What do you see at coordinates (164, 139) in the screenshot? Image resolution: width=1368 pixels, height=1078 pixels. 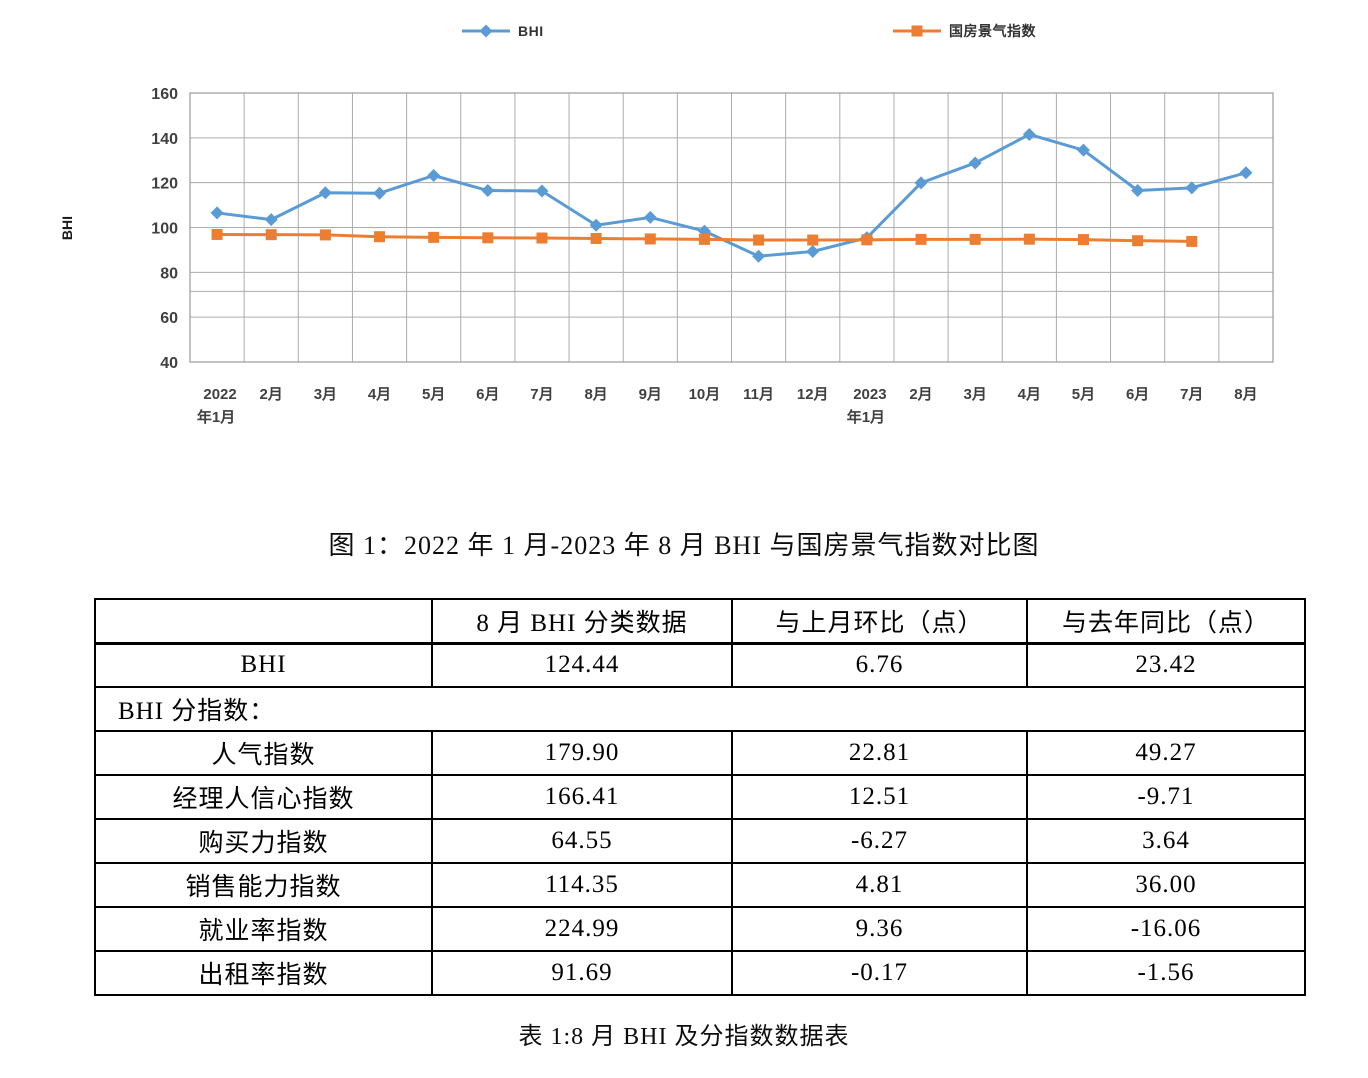 I see `y-tick-label: 140` at bounding box center [164, 139].